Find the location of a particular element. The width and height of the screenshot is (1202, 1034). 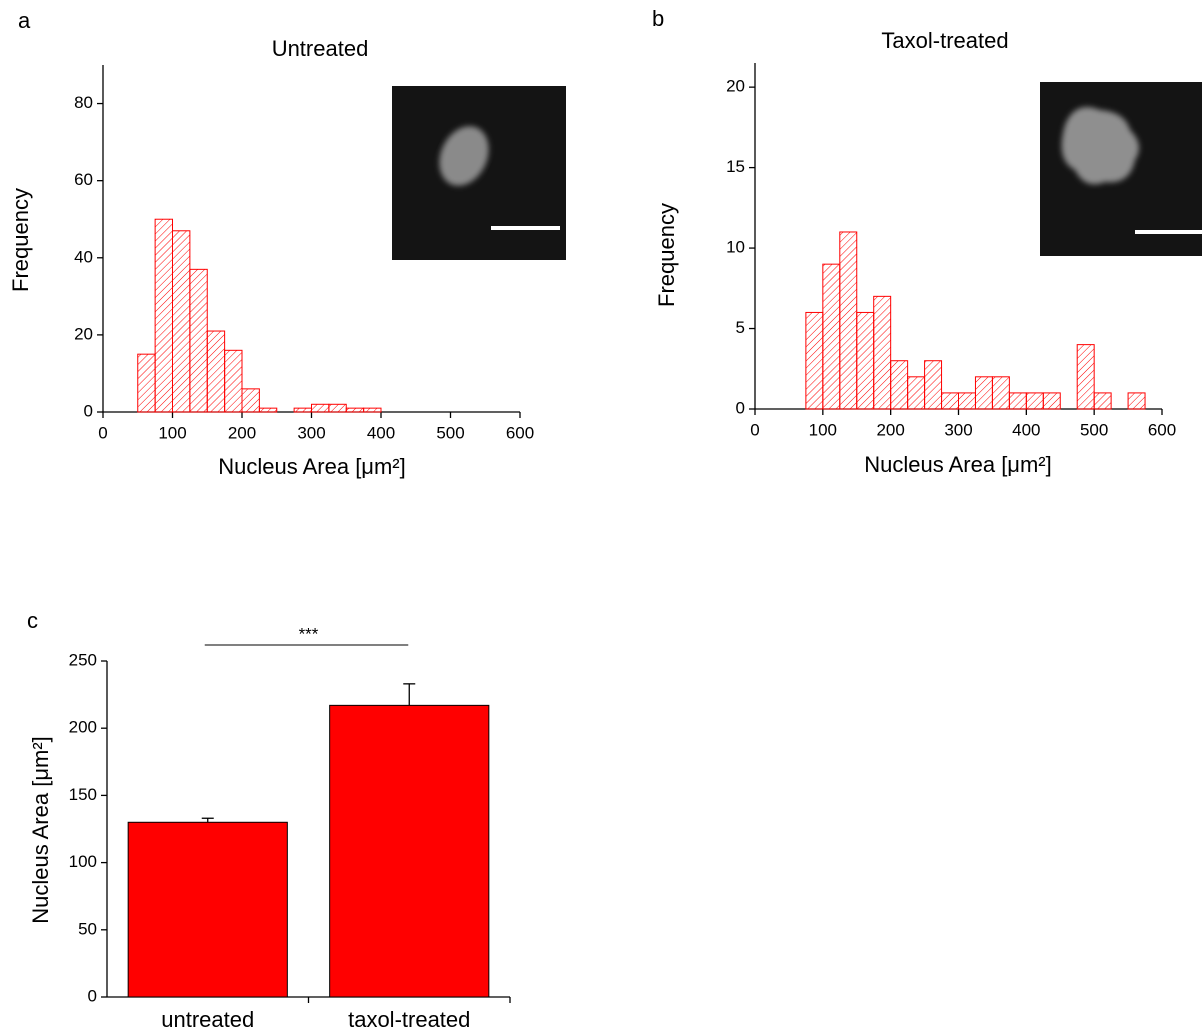

y-tick-label: 80 is located at coordinates (83, 102).